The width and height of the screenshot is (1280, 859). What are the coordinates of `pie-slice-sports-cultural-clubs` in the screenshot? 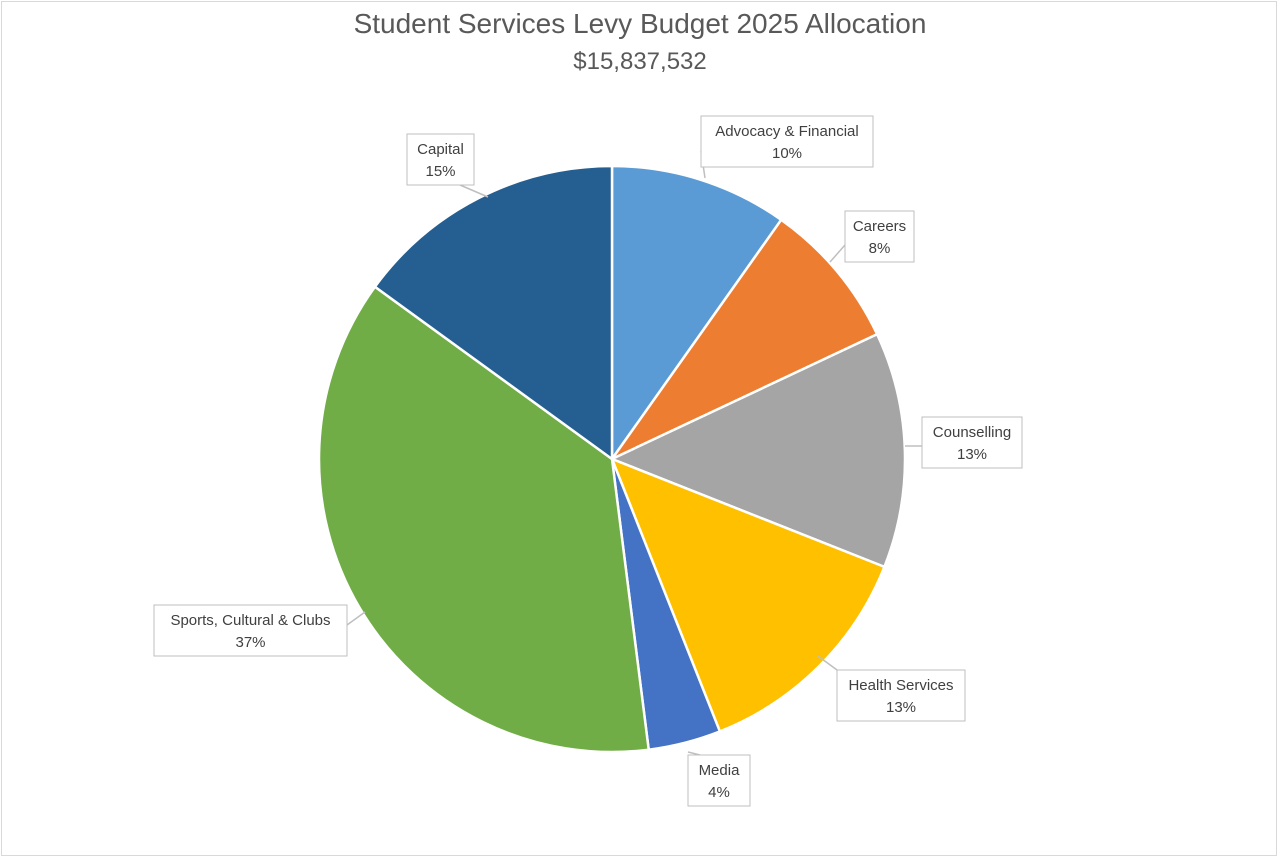 It's located at (483, 519).